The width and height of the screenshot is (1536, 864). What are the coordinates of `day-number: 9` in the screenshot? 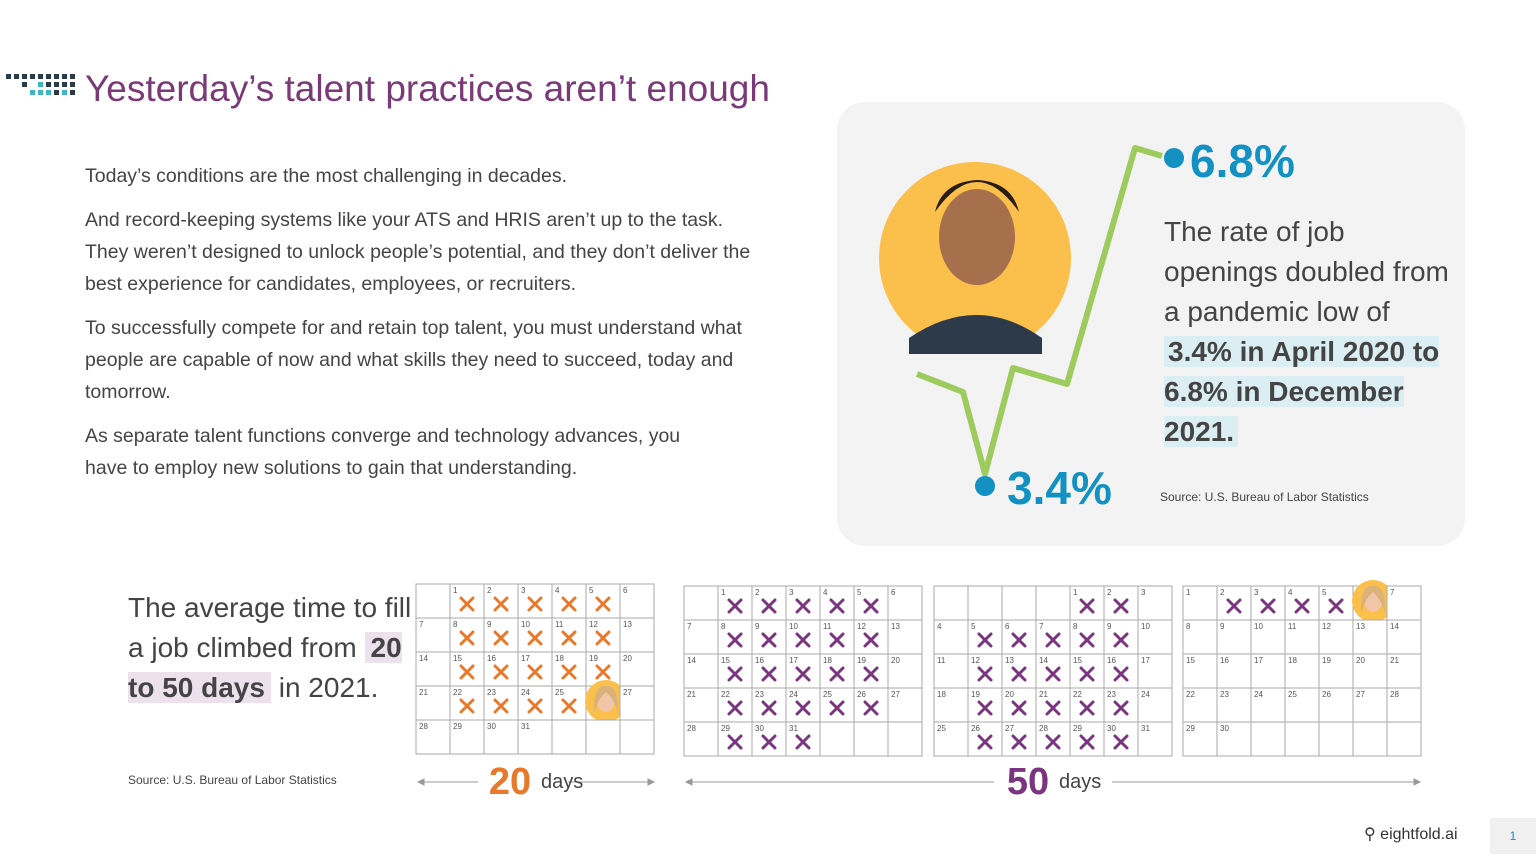 It's located at (757, 626).